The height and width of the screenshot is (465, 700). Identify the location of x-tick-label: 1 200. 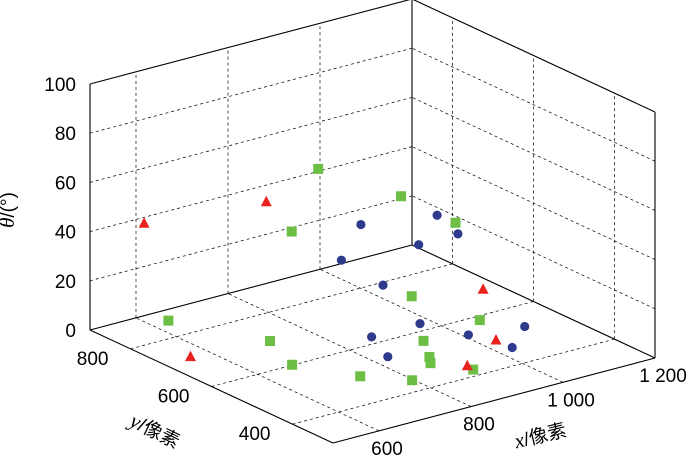
(663, 376).